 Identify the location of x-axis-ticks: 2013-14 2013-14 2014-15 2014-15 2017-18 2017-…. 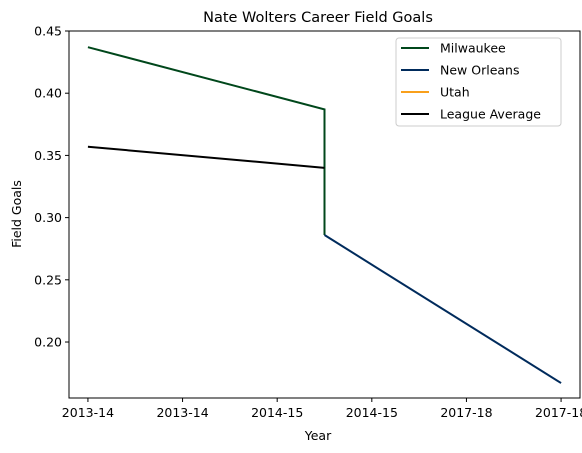
(322, 409).